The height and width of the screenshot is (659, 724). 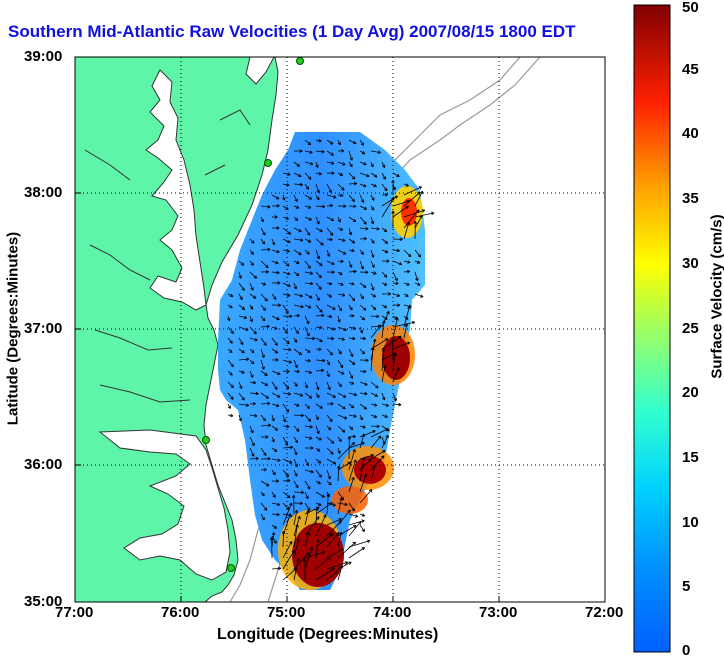 I want to click on x-tick-label: 75:00, so click(x=286, y=612).